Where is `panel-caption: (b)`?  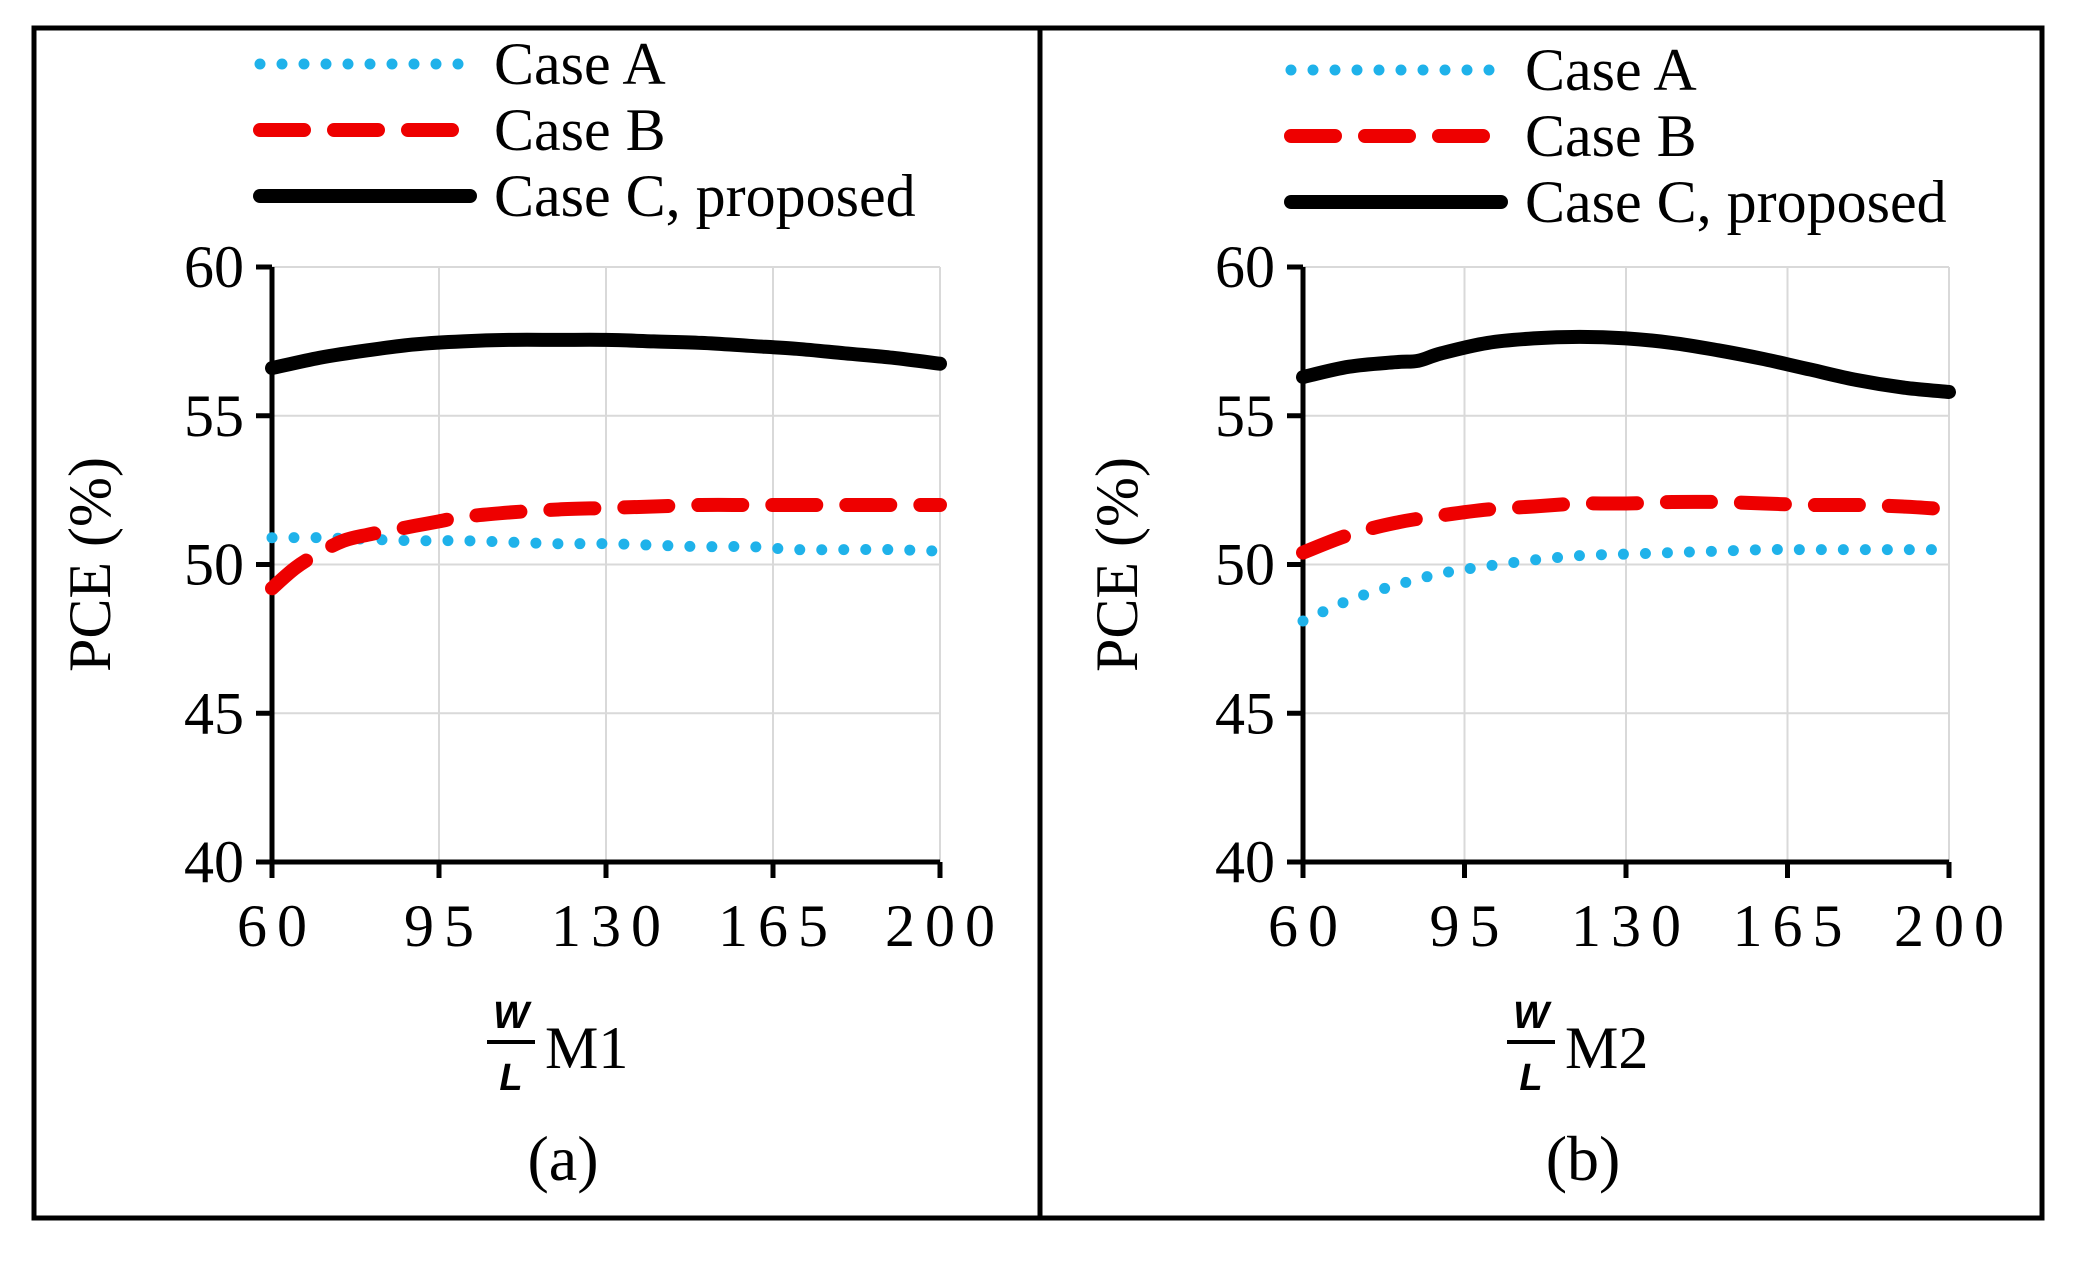 panel-caption: (b) is located at coordinates (1583, 1158).